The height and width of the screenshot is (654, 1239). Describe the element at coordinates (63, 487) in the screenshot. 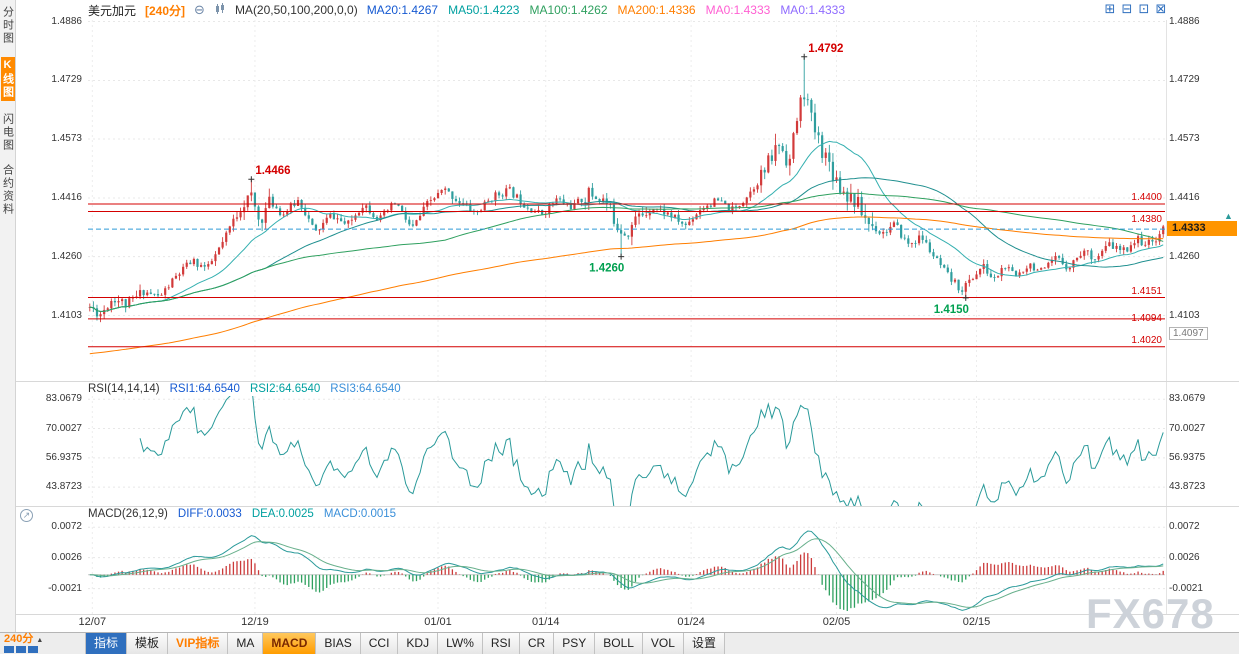

I see `rsi-tick-label: 43.8723` at that location.